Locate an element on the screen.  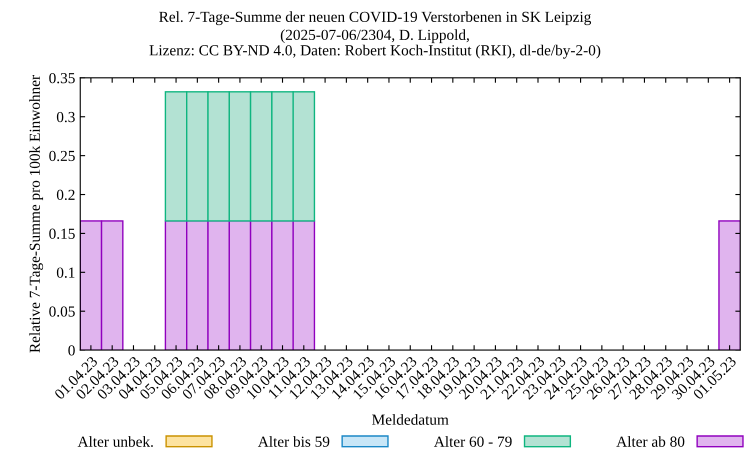
legend-label: Alter ab 80 is located at coordinates (650, 441).